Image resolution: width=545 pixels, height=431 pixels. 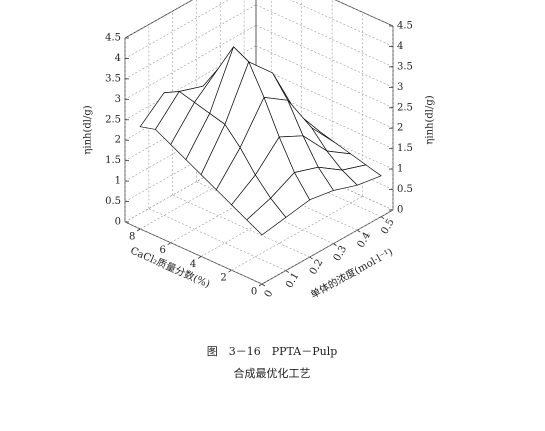 I want to click on x-axis-label: CaCl₂质量分数(%), so click(x=171, y=267).